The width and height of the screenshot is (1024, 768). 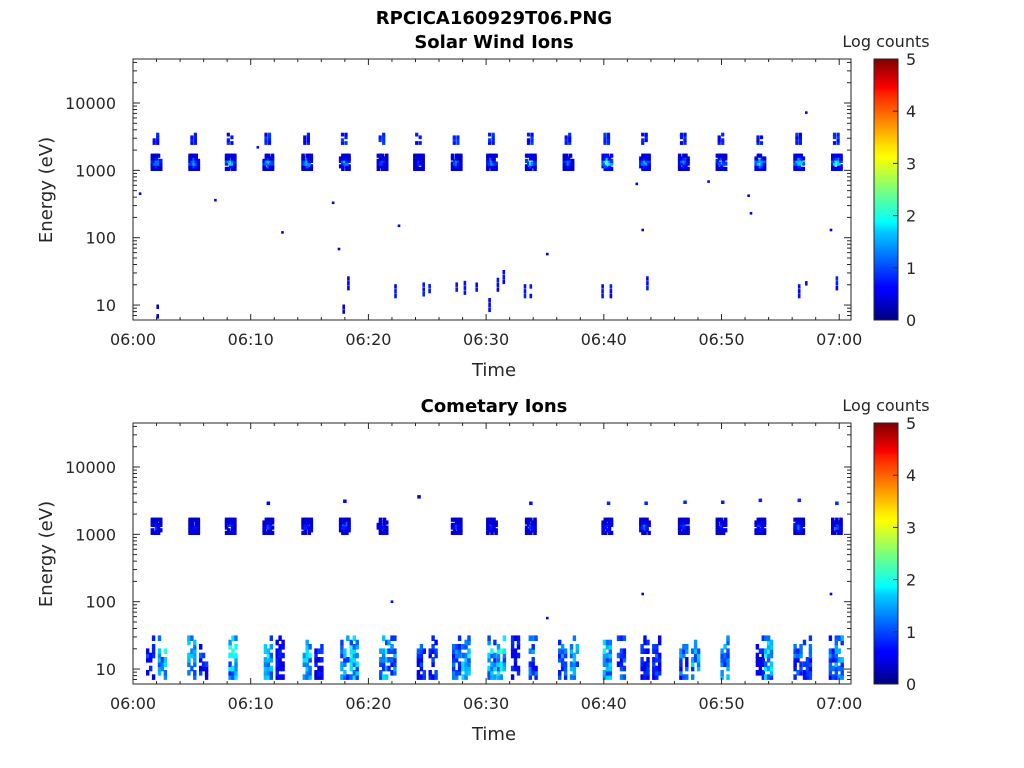 What do you see at coordinates (133, 339) in the screenshot?
I see `x-tick-label: 06:00` at bounding box center [133, 339].